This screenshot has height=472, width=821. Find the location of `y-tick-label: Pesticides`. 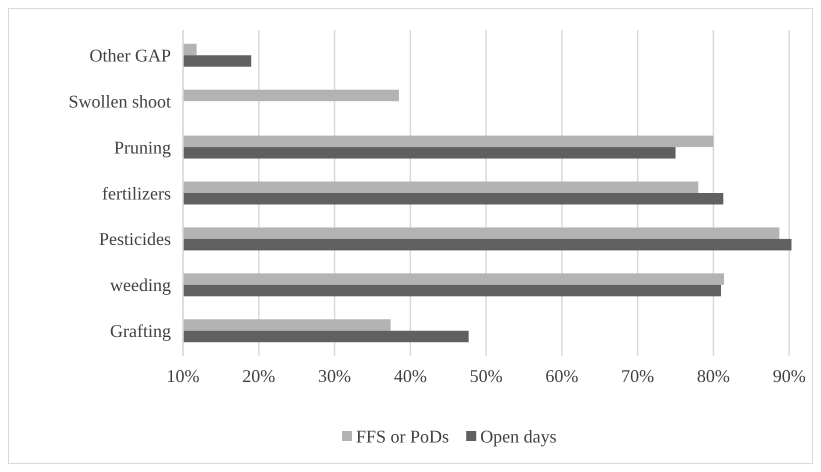

y-tick-label: Pesticides is located at coordinates (135, 239).